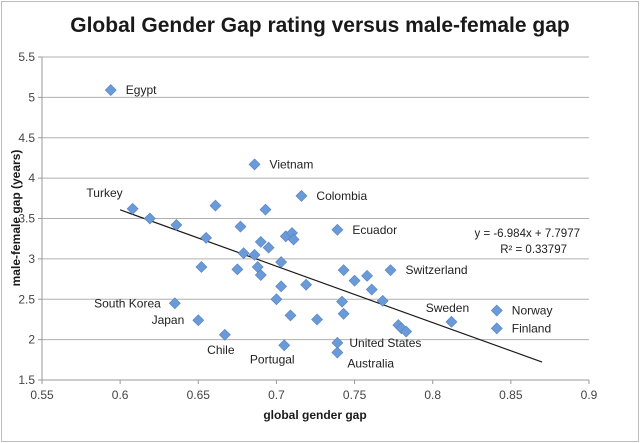 The height and width of the screenshot is (443, 640). What do you see at coordinates (370, 364) in the screenshot?
I see `point-label: Australia` at bounding box center [370, 364].